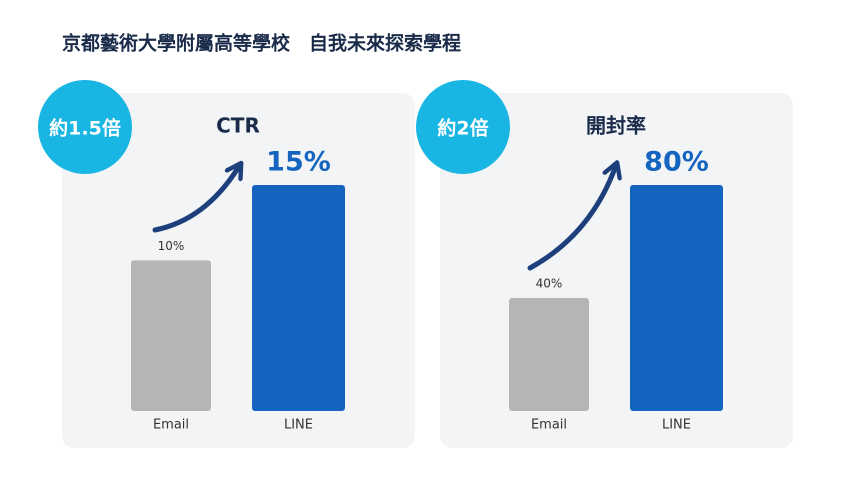 This screenshot has height=480, width=855. Describe the element at coordinates (616, 126) in the screenshot. I see `chart-title: 開封率` at that location.